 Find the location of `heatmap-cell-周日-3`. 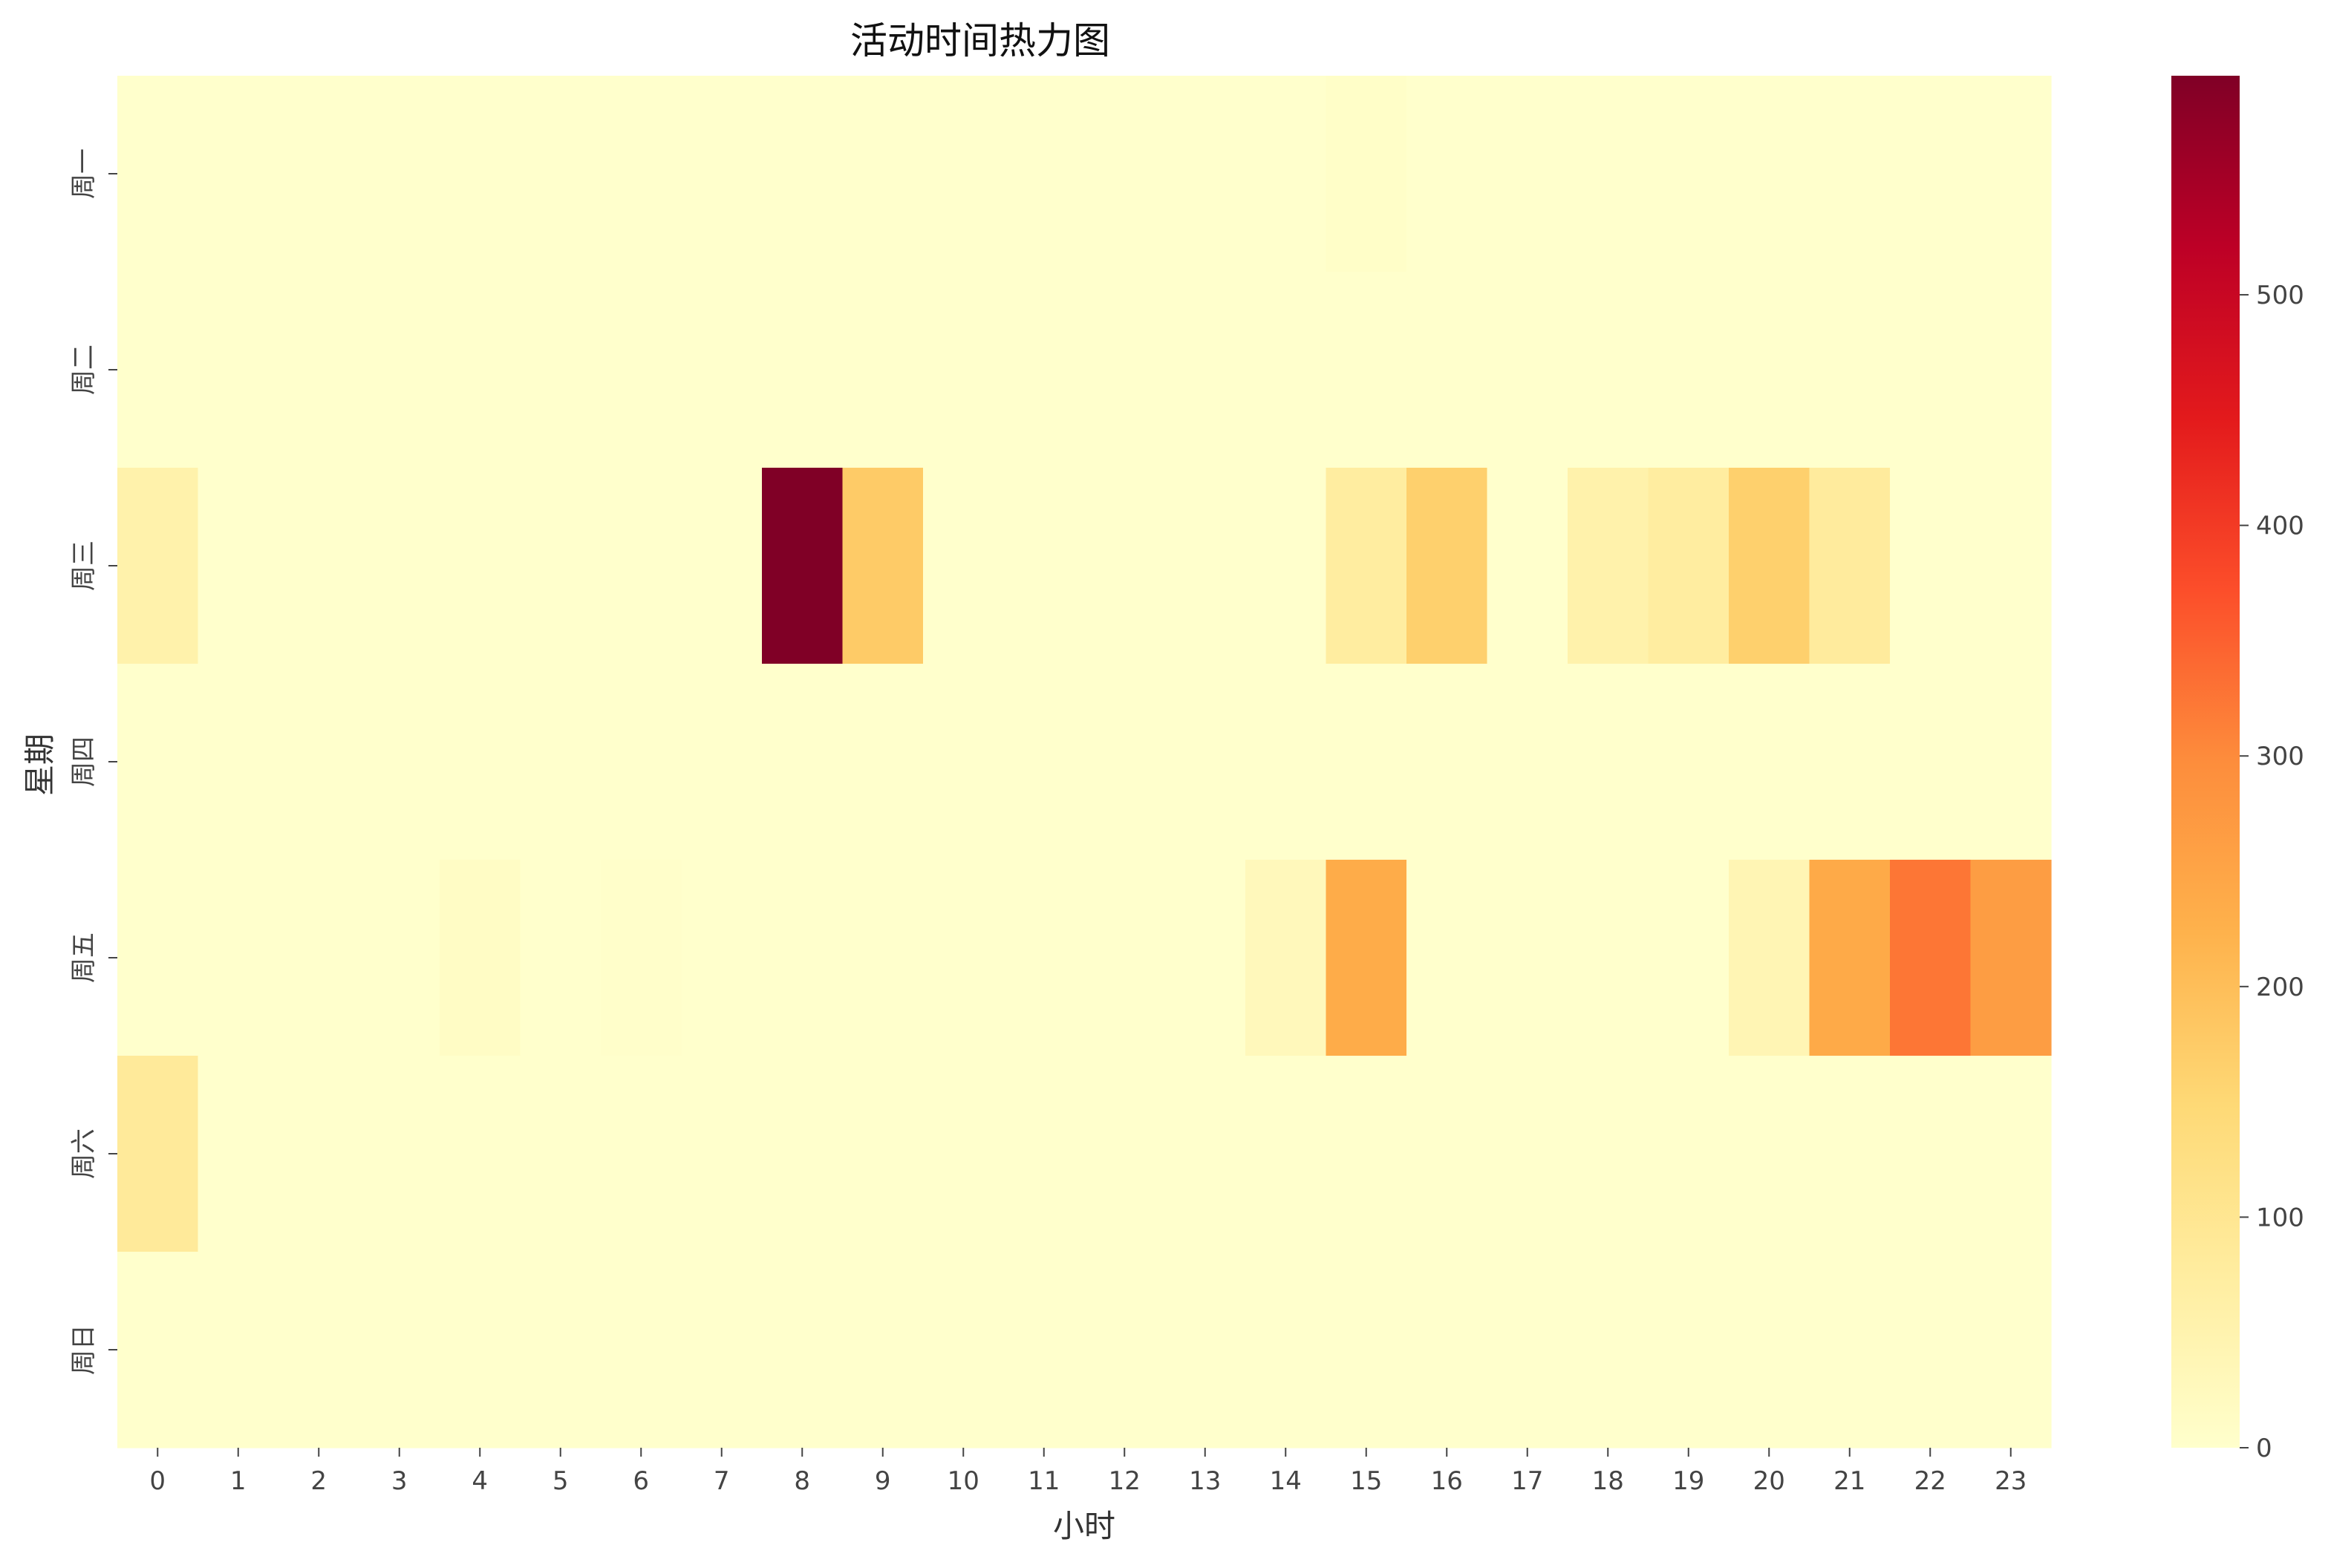

heatmap-cell-周日-3 is located at coordinates (399, 1350).